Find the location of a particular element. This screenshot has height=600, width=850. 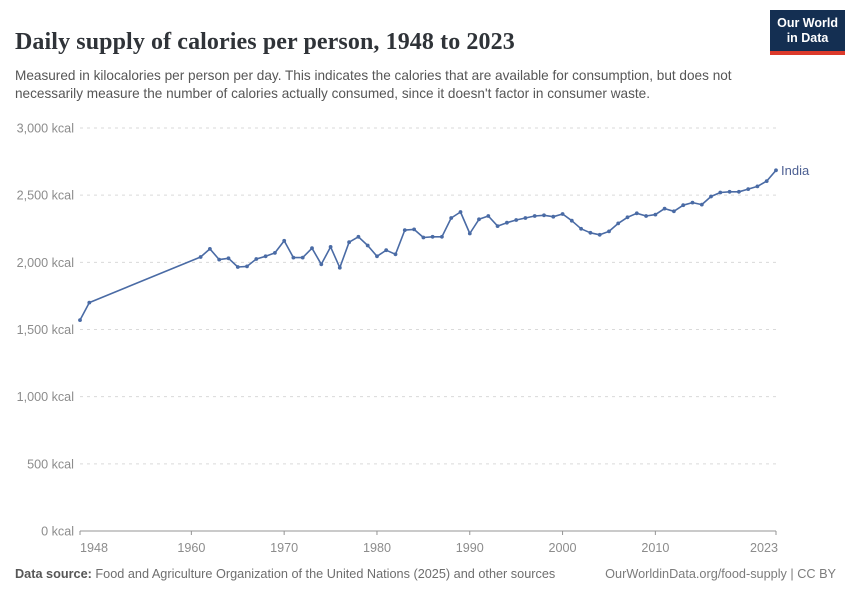

x-axis-tick-label: 1980 is located at coordinates (377, 548).